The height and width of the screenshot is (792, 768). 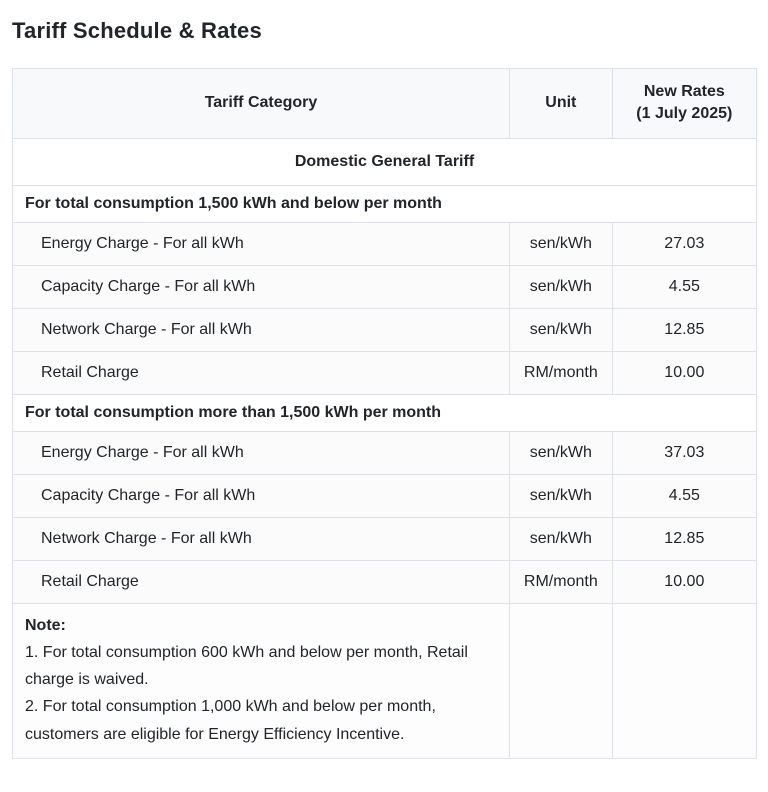 What do you see at coordinates (137, 30) in the screenshot?
I see `page-title: Tariff Schedule & Rates` at bounding box center [137, 30].